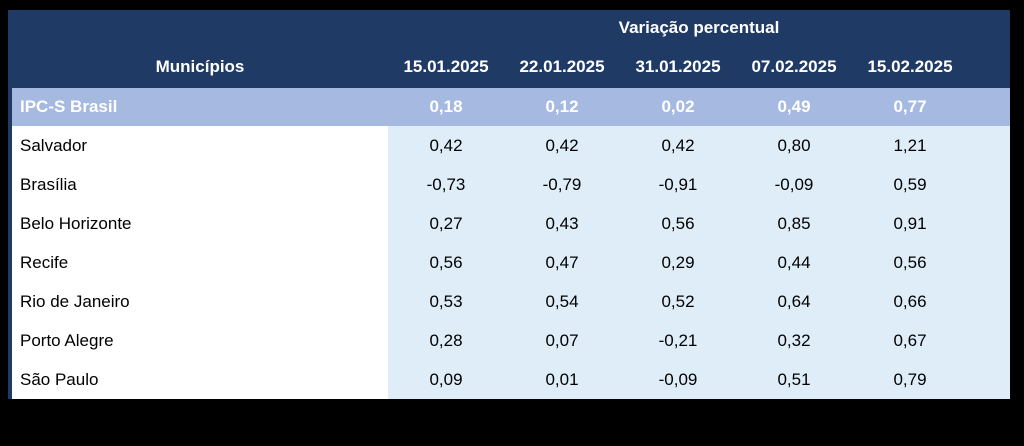 The image size is (1024, 446). I want to click on value-cell: 0,79, so click(910, 379).